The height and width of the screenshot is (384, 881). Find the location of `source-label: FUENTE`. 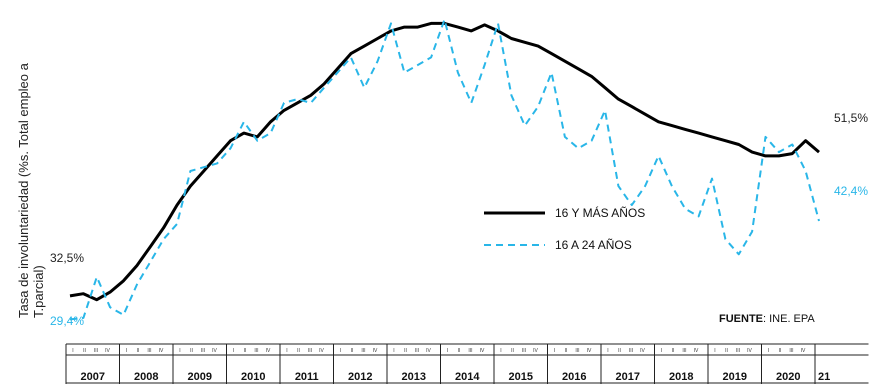

source-label: FUENTE is located at coordinates (741, 319).